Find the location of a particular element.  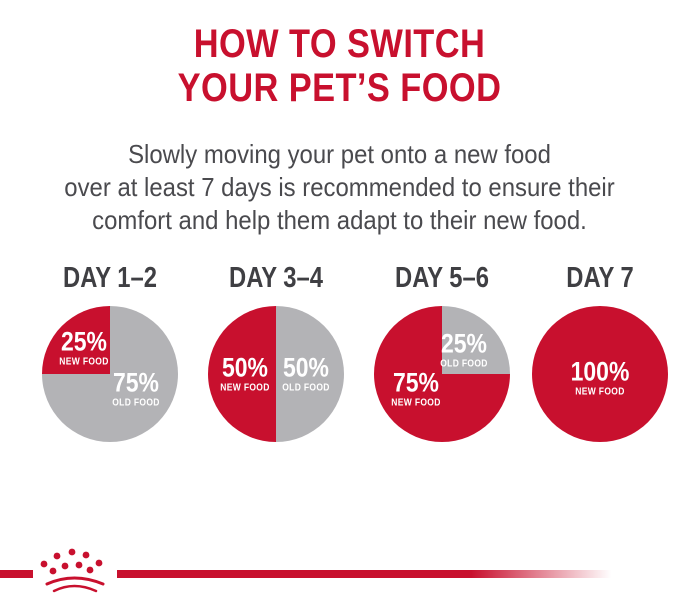

pie-chart-day-3-4: 50% NEW FOOD 50% OLD FOOD is located at coordinates (276, 374).